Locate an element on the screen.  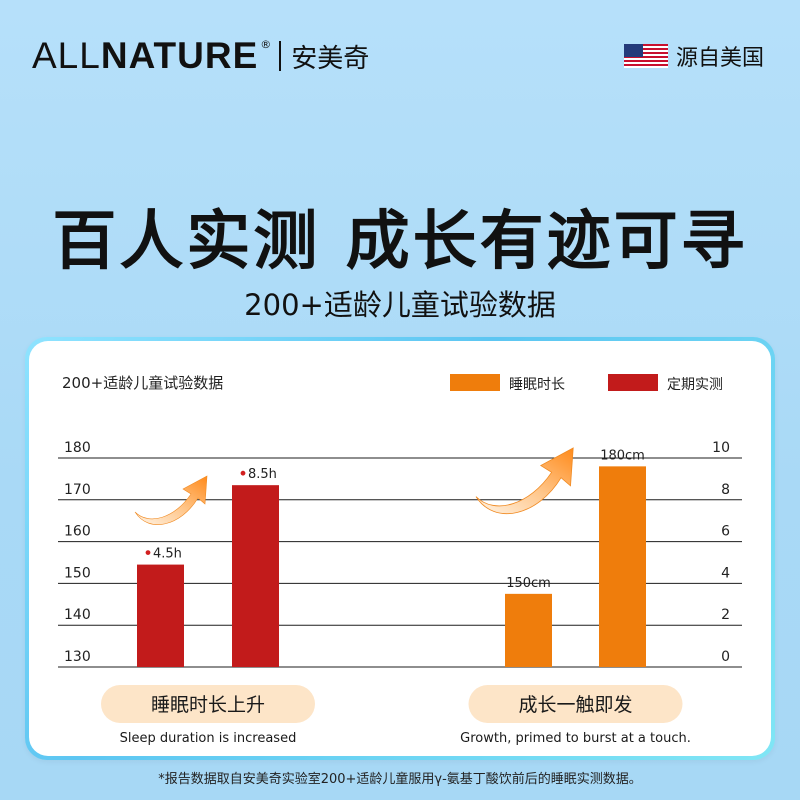
brand-name-bold-text: NATURE is located at coordinates (179, 55).